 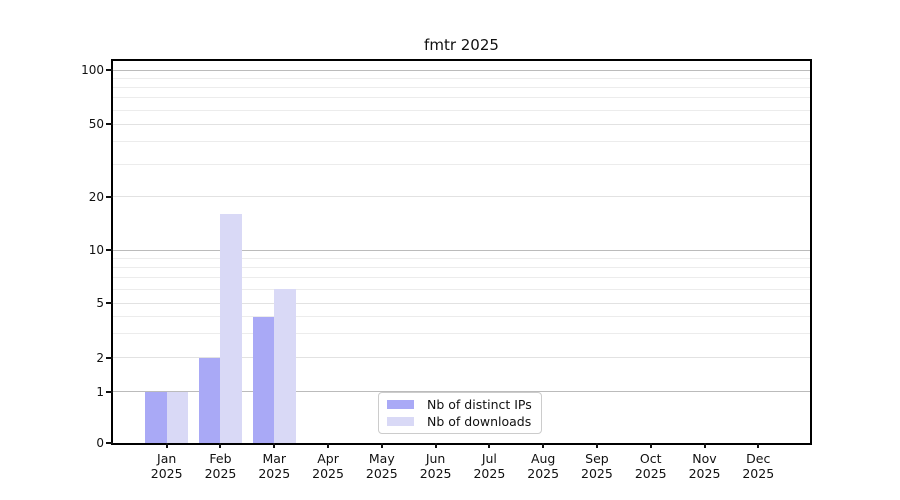 What do you see at coordinates (166, 445) in the screenshot?
I see `x-tick-jan` at bounding box center [166, 445].